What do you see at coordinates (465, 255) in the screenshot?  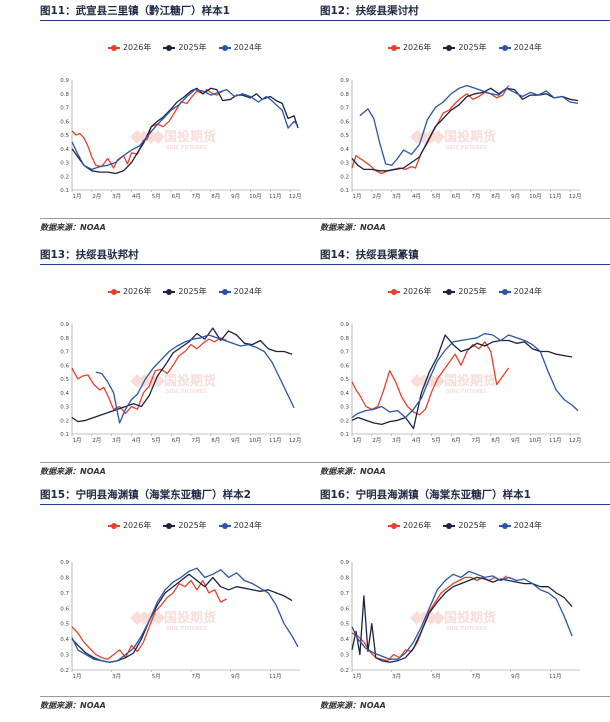 I see `panel-title: 图14：扶绥县渠篆镇` at bounding box center [465, 255].